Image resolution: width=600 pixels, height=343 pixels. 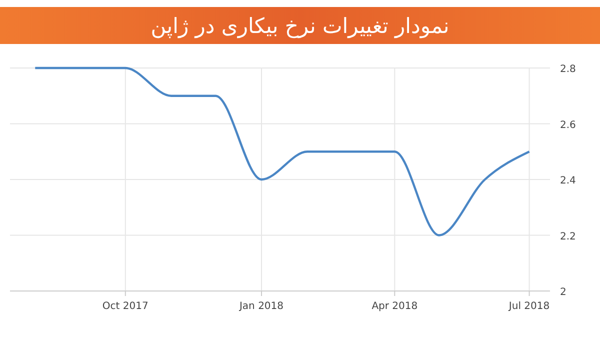 What do you see at coordinates (529, 306) in the screenshot?
I see `x-tick-label: Jul 2018` at bounding box center [529, 306].